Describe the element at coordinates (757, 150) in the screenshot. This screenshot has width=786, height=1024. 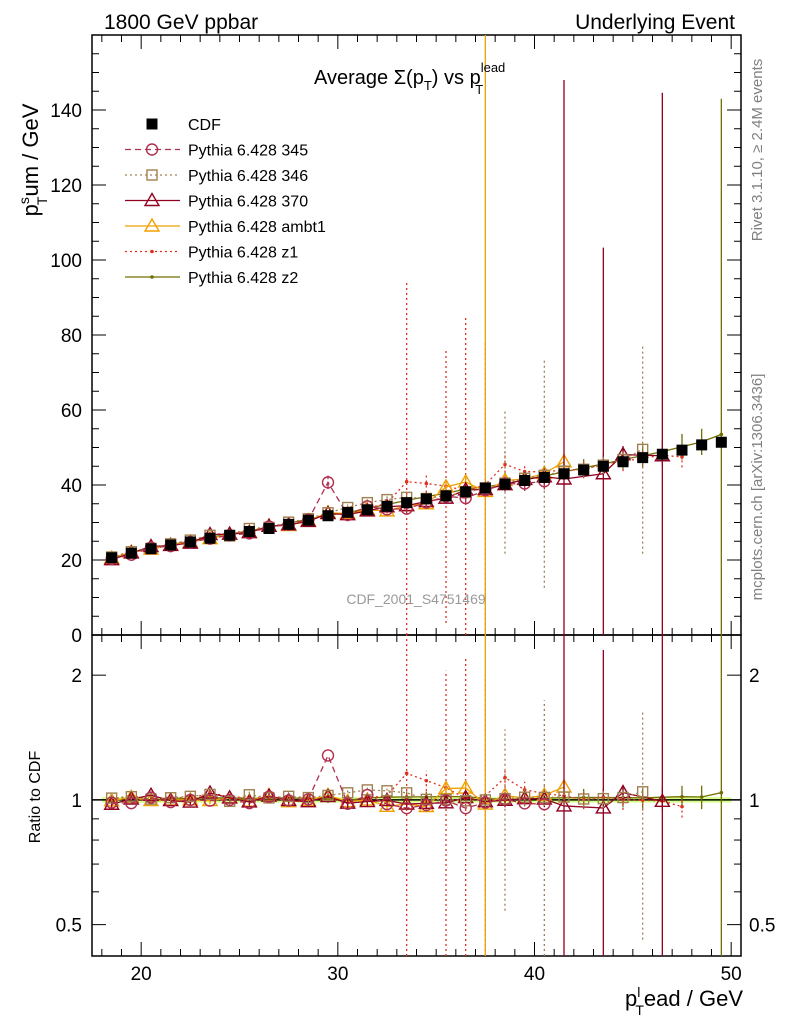
I see `side-label-rivet: Rivet 3.1.10, ≥ 2.4M events` at that location.